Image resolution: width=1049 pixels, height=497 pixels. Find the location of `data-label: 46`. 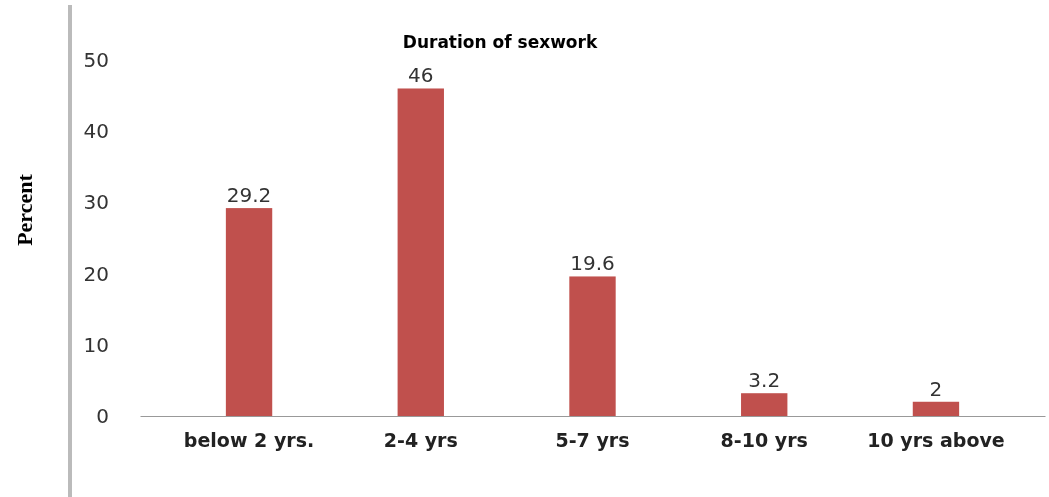

data-label: 46 is located at coordinates (421, 75).